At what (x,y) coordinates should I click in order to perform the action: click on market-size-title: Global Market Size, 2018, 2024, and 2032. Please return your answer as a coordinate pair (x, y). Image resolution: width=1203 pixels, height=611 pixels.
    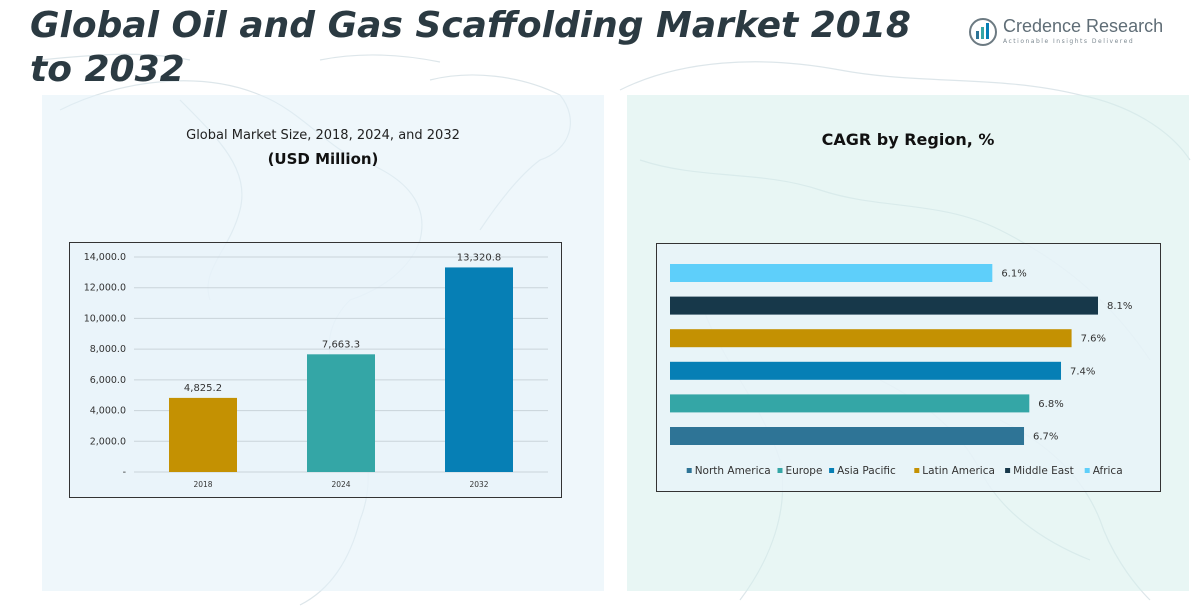
    Looking at the image, I should click on (323, 135).